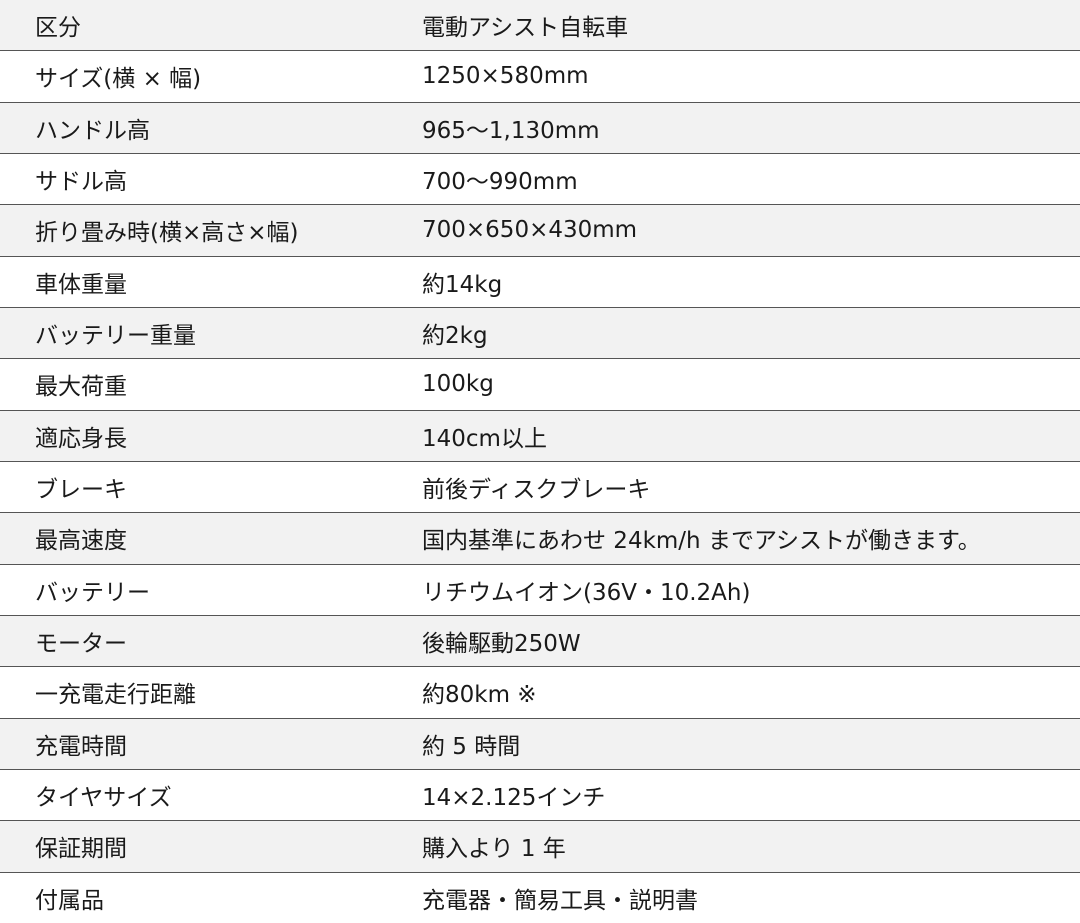 The image size is (1080, 923). I want to click on value-cell: 14×2.125インチ, so click(514, 798).